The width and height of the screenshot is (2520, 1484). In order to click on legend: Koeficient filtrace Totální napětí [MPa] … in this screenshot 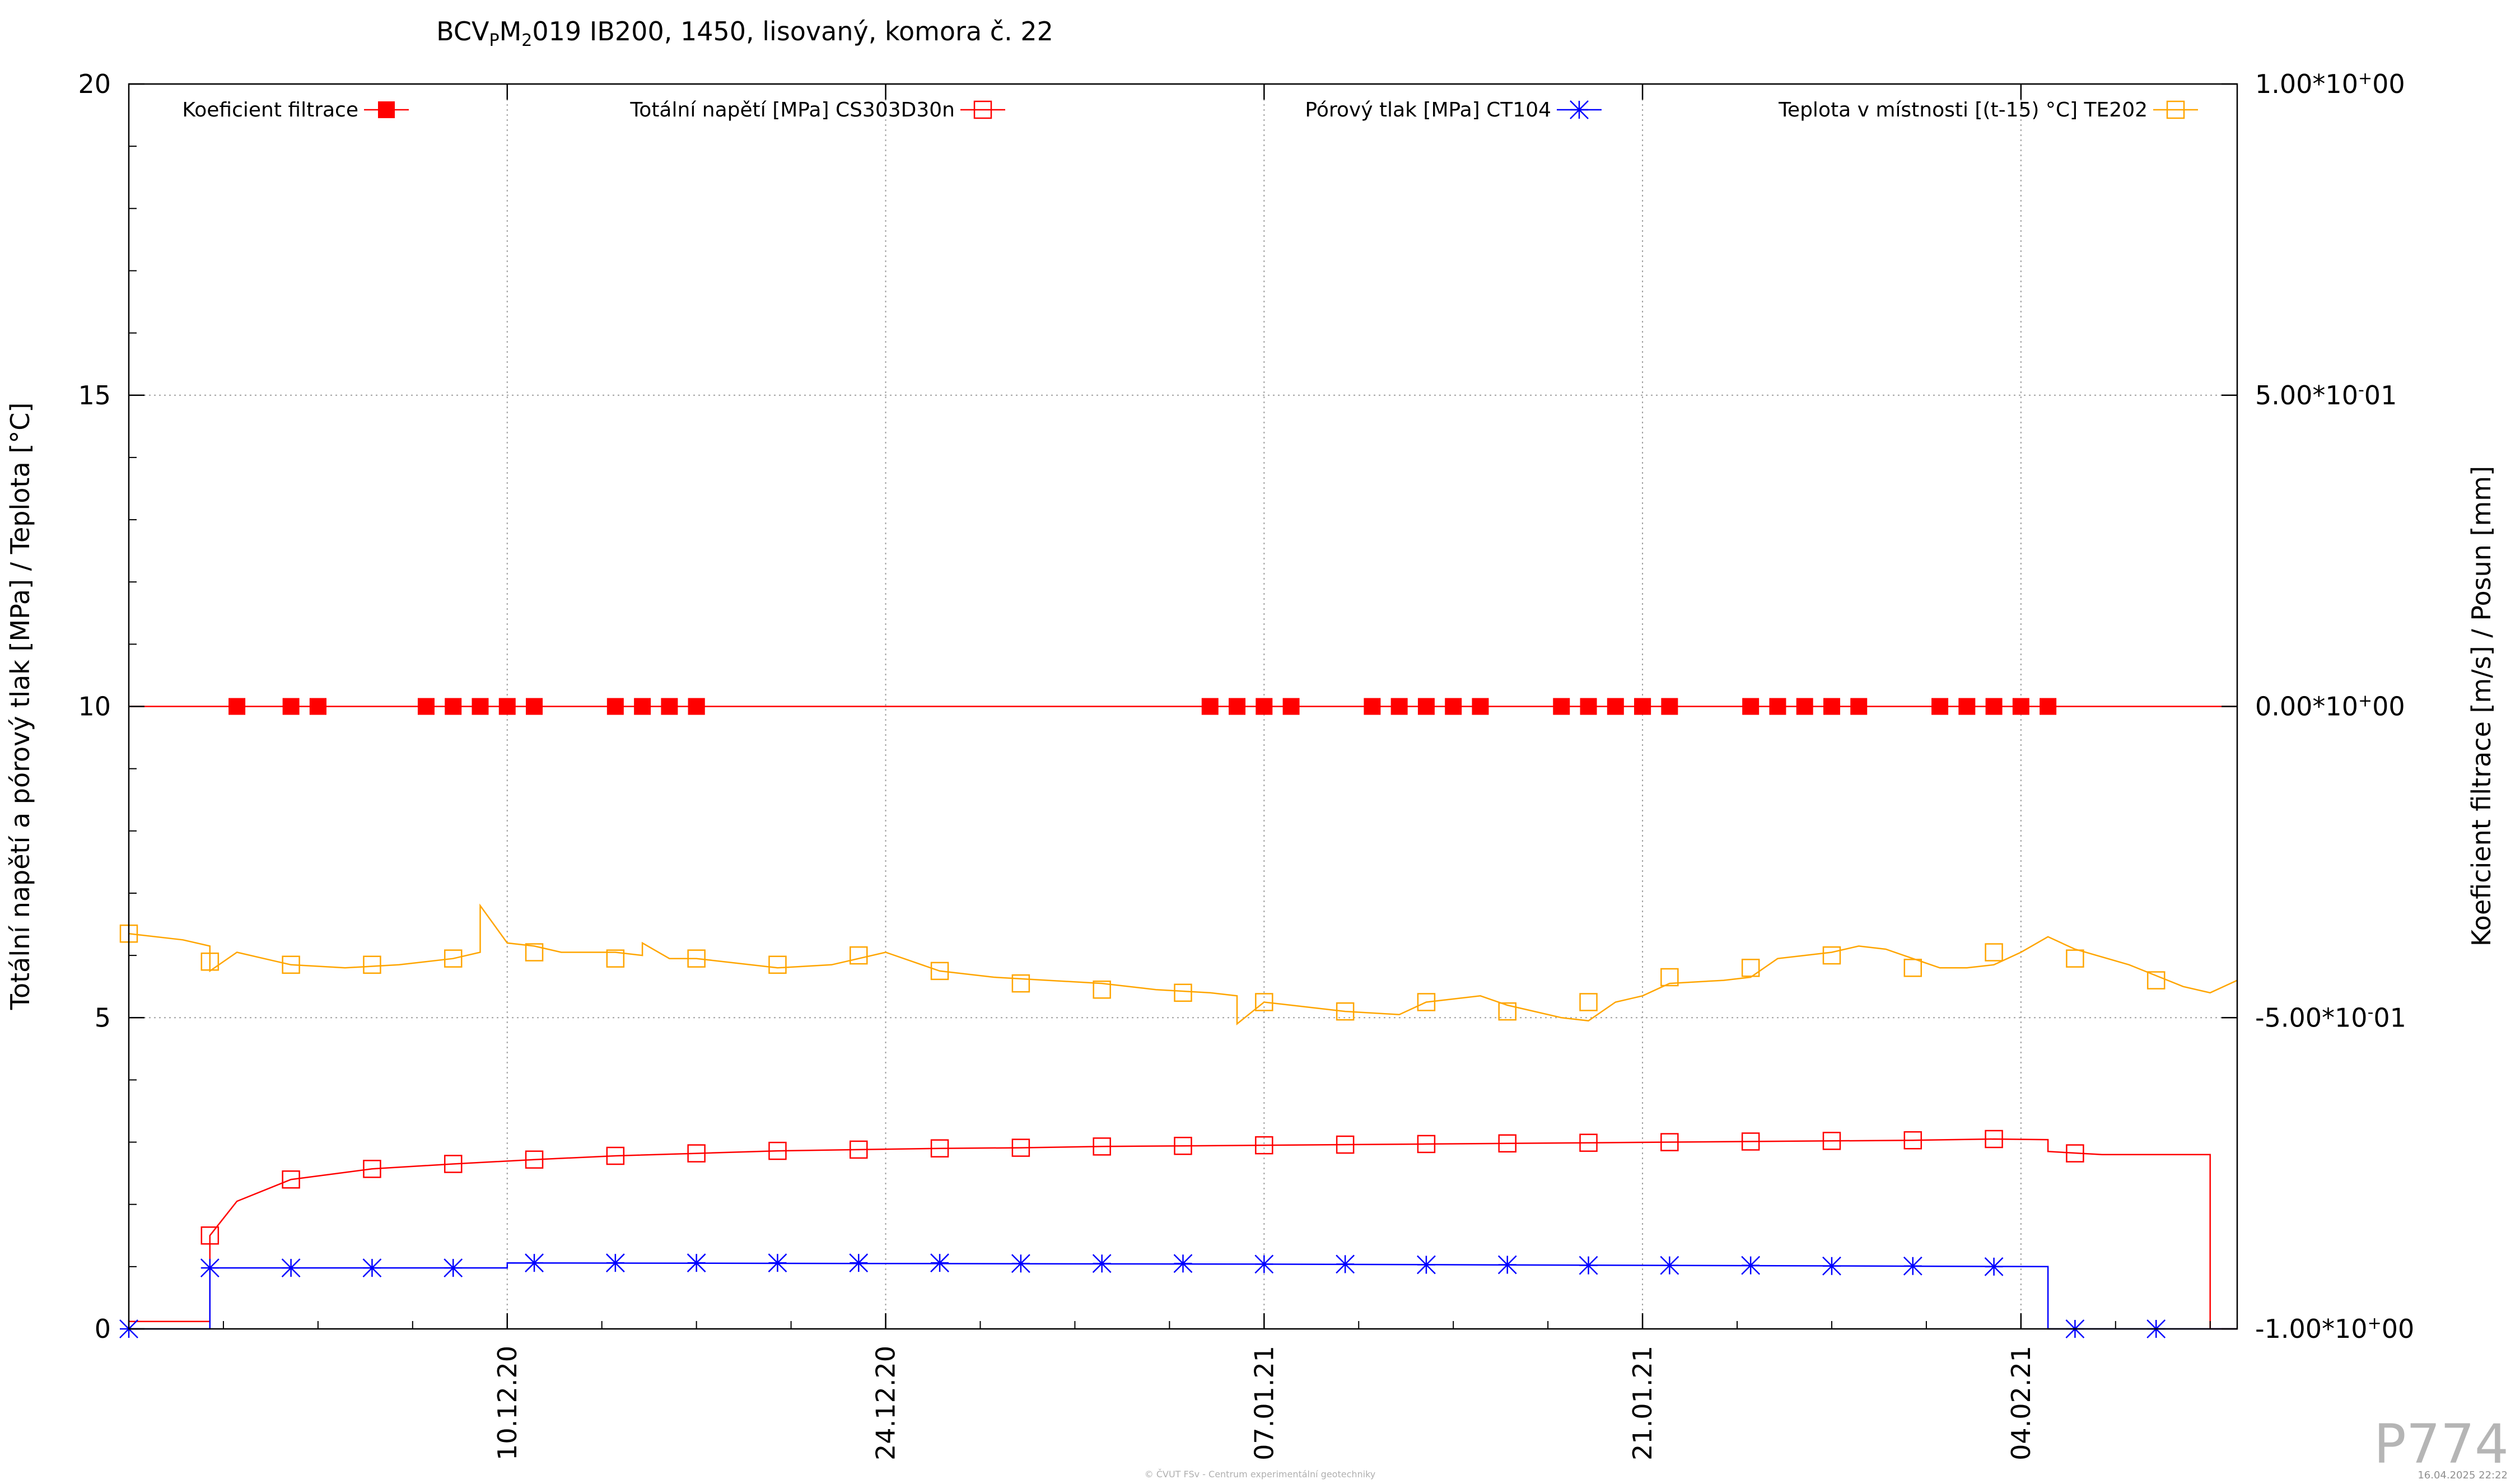, I will do `click(1190, 111)`.